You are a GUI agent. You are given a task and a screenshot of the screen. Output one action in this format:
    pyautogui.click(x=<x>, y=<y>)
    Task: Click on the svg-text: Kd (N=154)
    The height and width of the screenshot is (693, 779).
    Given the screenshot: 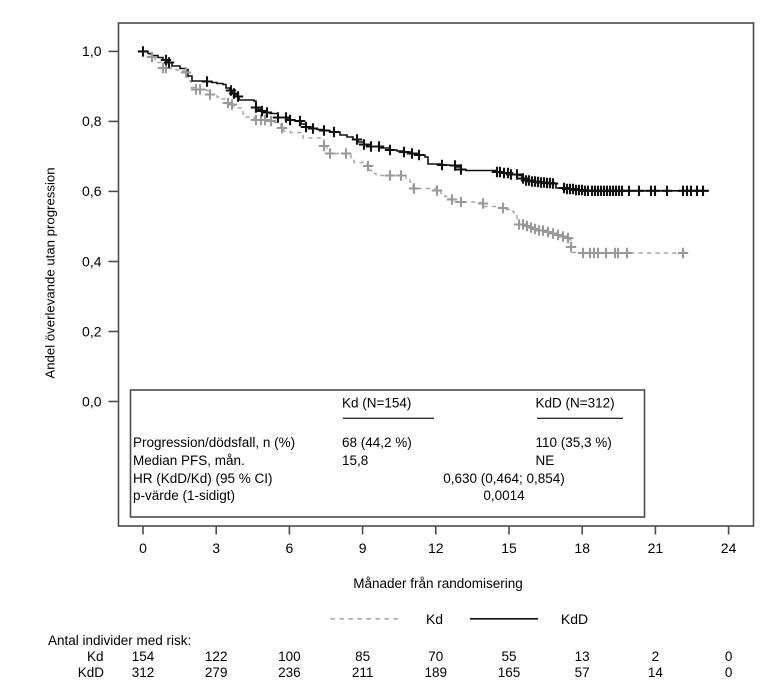 What is the action you would take?
    pyautogui.click(x=376, y=403)
    